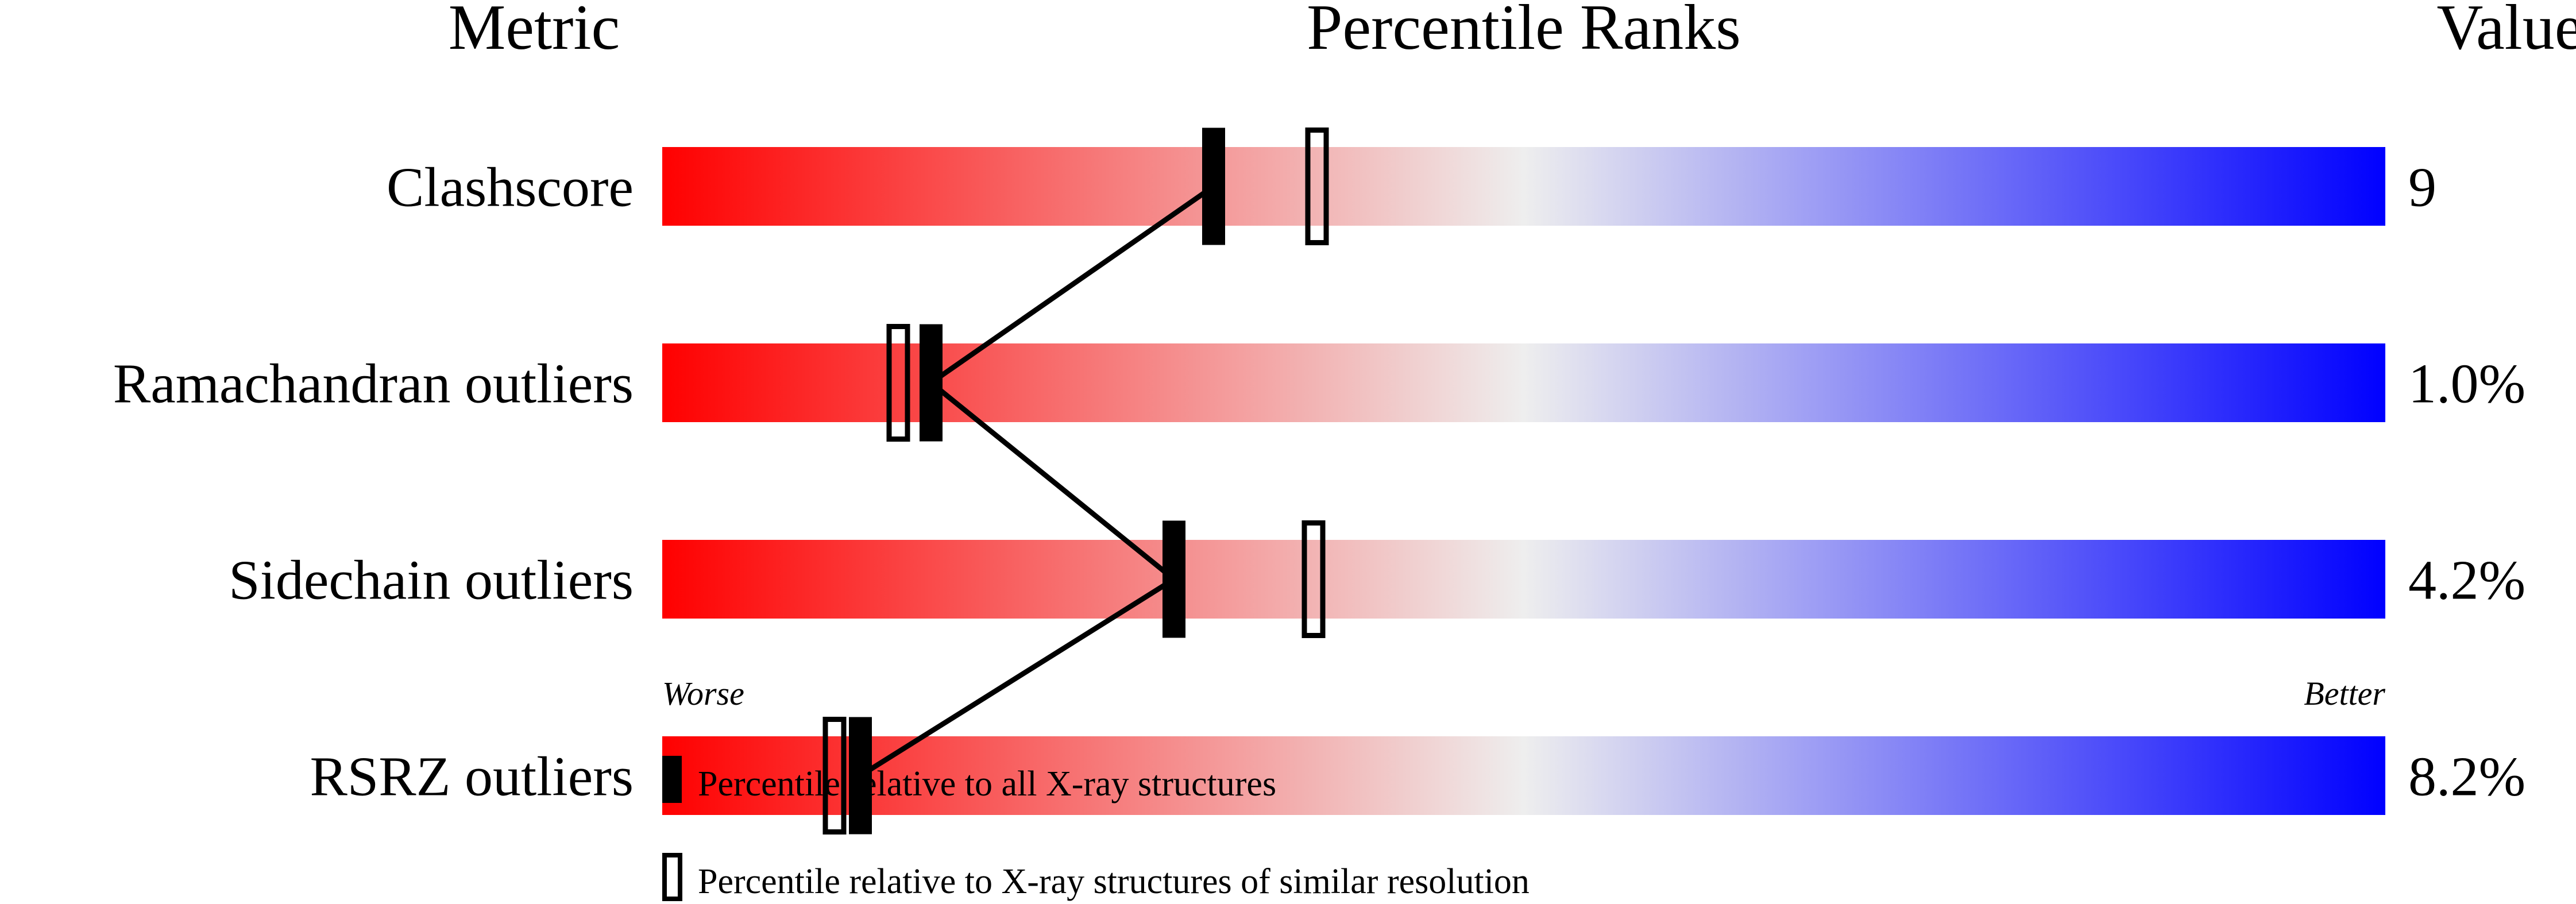  What do you see at coordinates (534, 32) in the screenshot?
I see `header-metric: Metric` at bounding box center [534, 32].